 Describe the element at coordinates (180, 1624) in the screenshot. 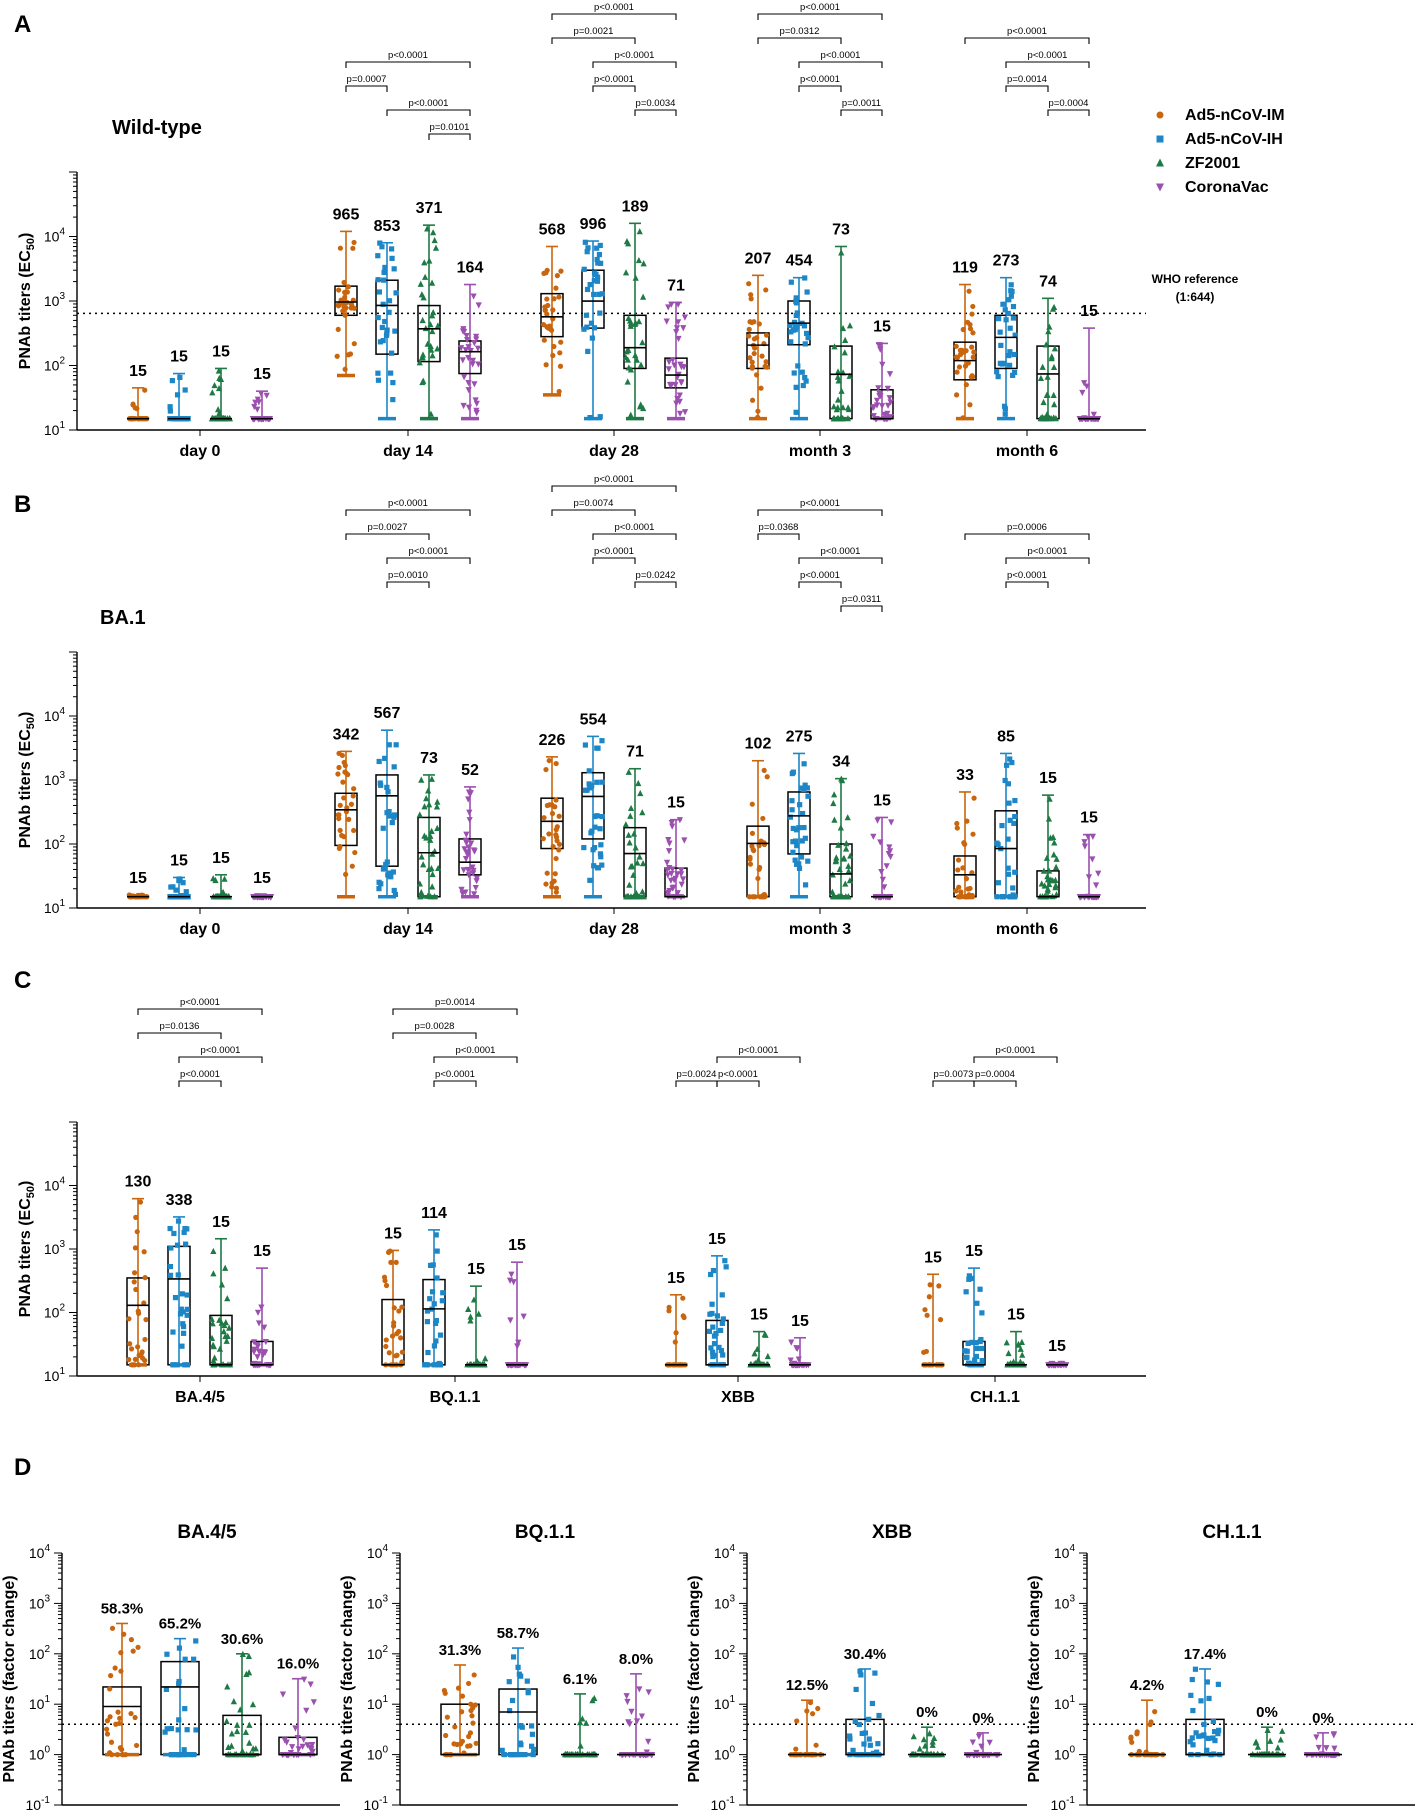

I see `value-label: 65.2%` at that location.